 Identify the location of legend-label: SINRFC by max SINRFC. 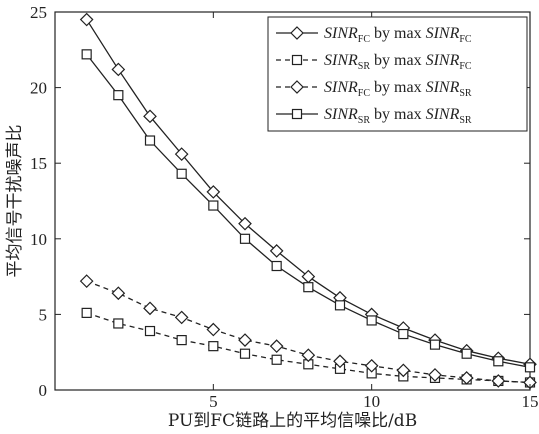
(398, 35).